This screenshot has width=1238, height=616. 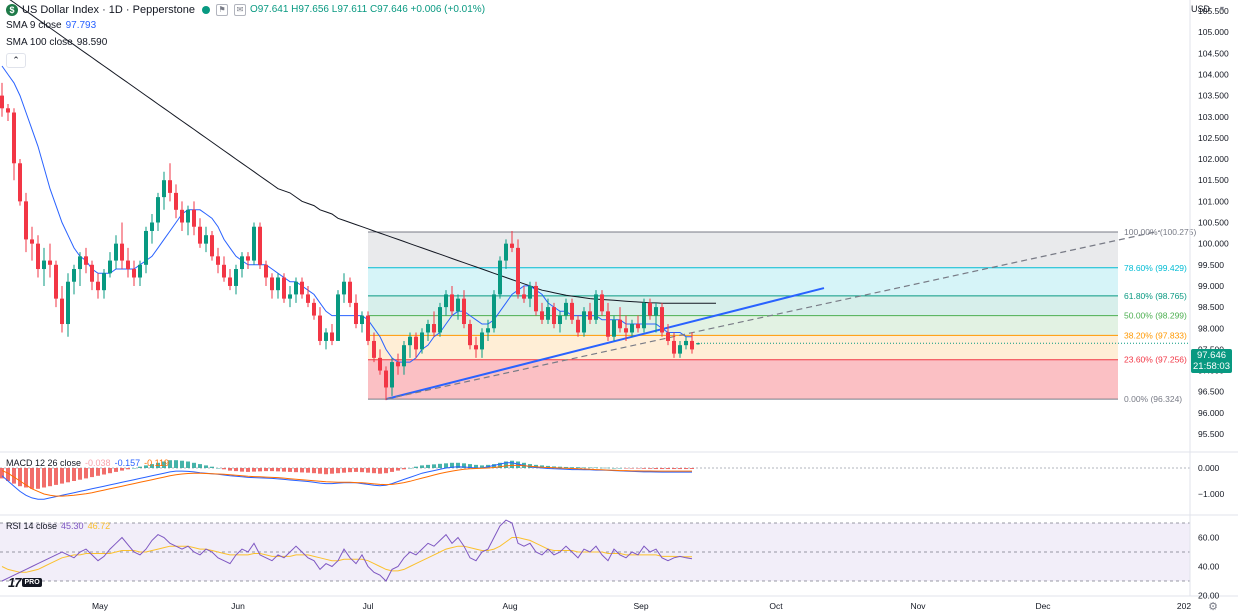 I want to click on symbol-logo: $, so click(x=12, y=10).